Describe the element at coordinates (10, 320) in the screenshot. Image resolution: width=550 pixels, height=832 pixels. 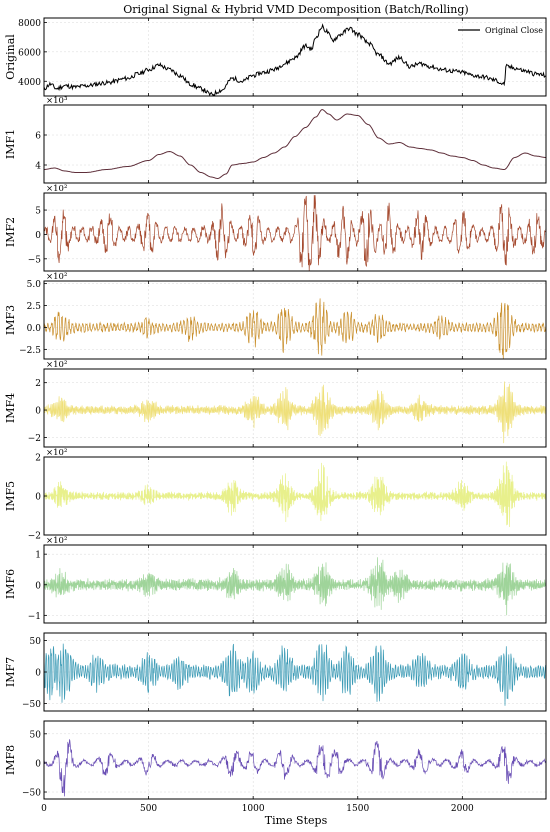
I see `y-axis-label: IMF3` at that location.